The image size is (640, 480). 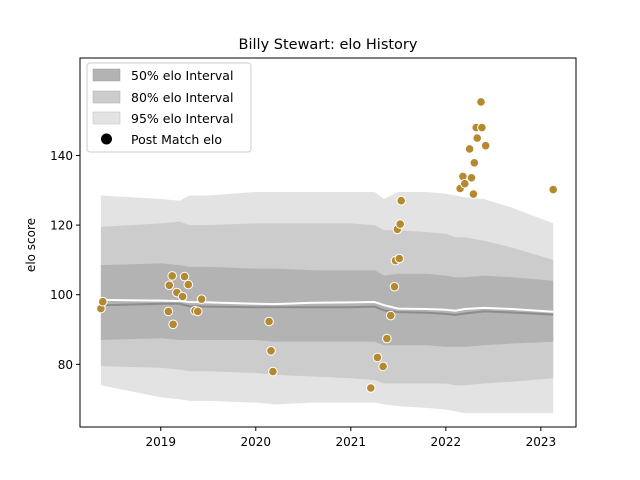 What do you see at coordinates (65, 365) in the screenshot?
I see `y-tick-label: 80` at bounding box center [65, 365].